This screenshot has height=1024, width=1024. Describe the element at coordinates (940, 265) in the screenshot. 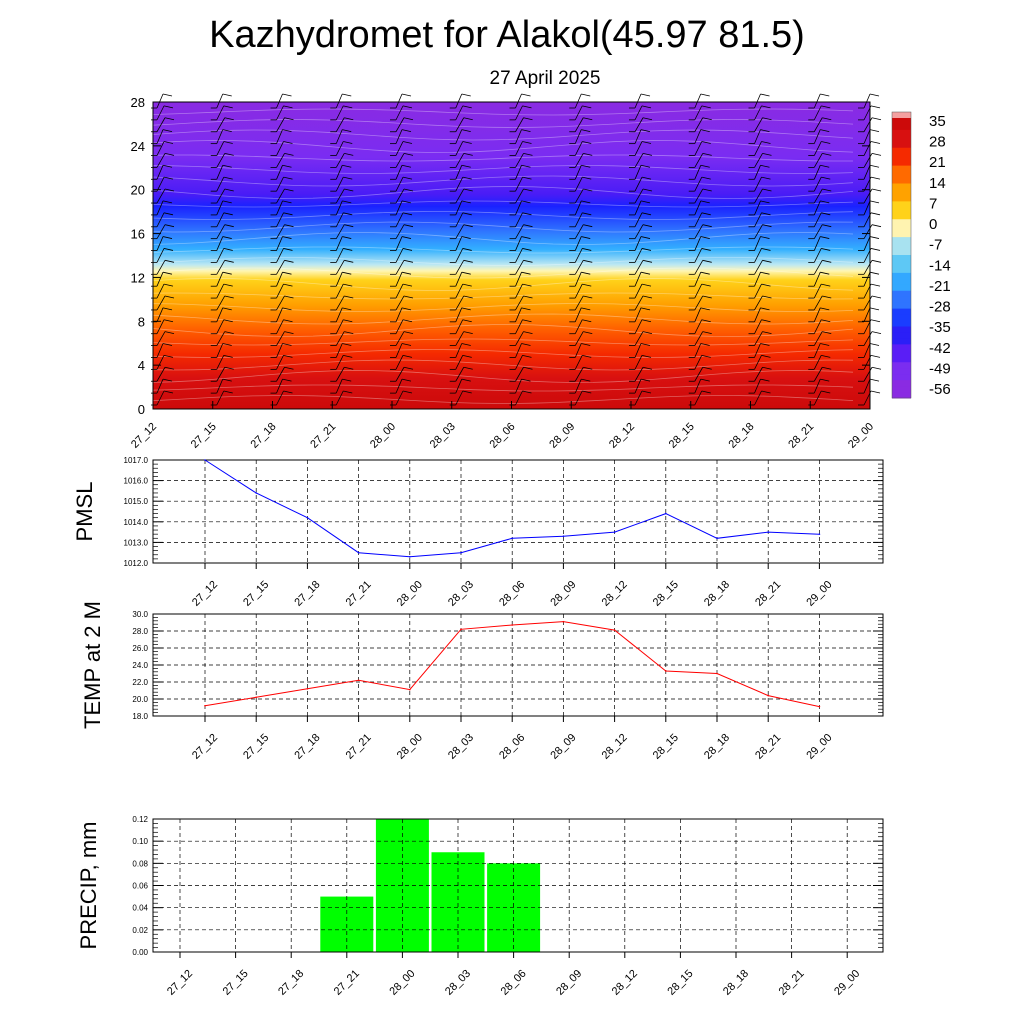

I see `colorbar-label: -14` at that location.